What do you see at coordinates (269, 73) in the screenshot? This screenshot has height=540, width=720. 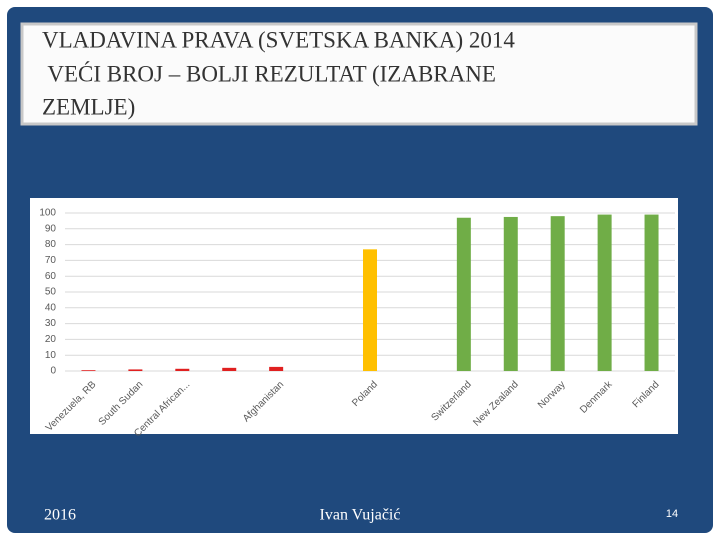 I see `title-line: VEĆI BROJ – BOLJI REZULTAT (IZABRANE` at bounding box center [269, 73].